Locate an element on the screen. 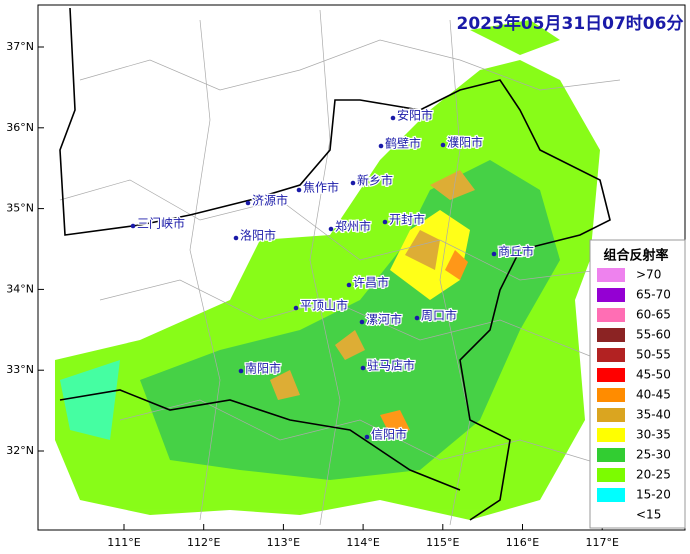 Image resolution: width=690 pixels, height=554 pixels. lon-label: 116°E is located at coordinates (522, 542).